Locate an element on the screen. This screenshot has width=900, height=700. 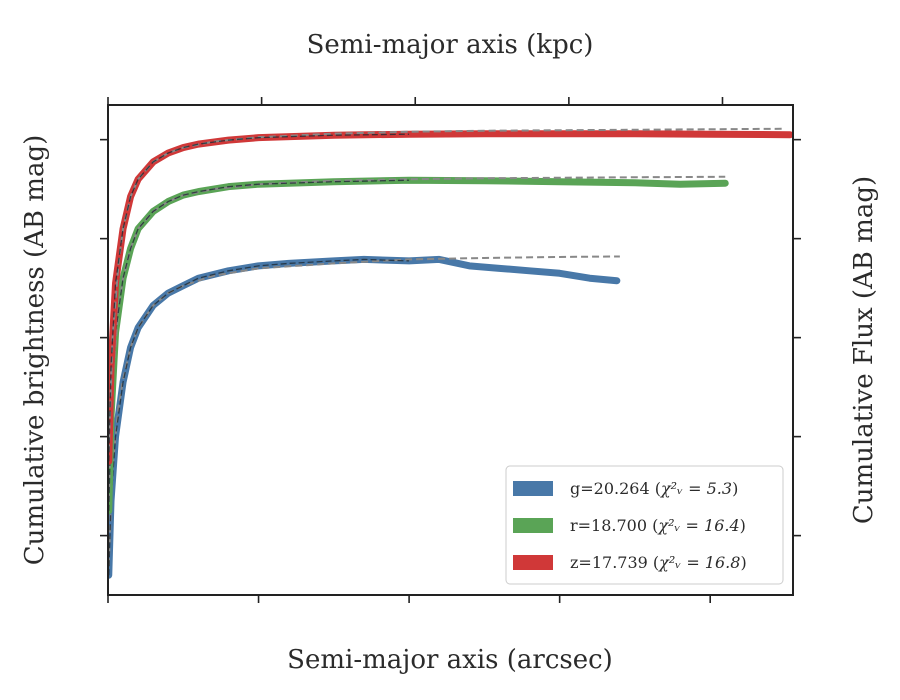
top-x-axis is located at coordinates (415, 101).